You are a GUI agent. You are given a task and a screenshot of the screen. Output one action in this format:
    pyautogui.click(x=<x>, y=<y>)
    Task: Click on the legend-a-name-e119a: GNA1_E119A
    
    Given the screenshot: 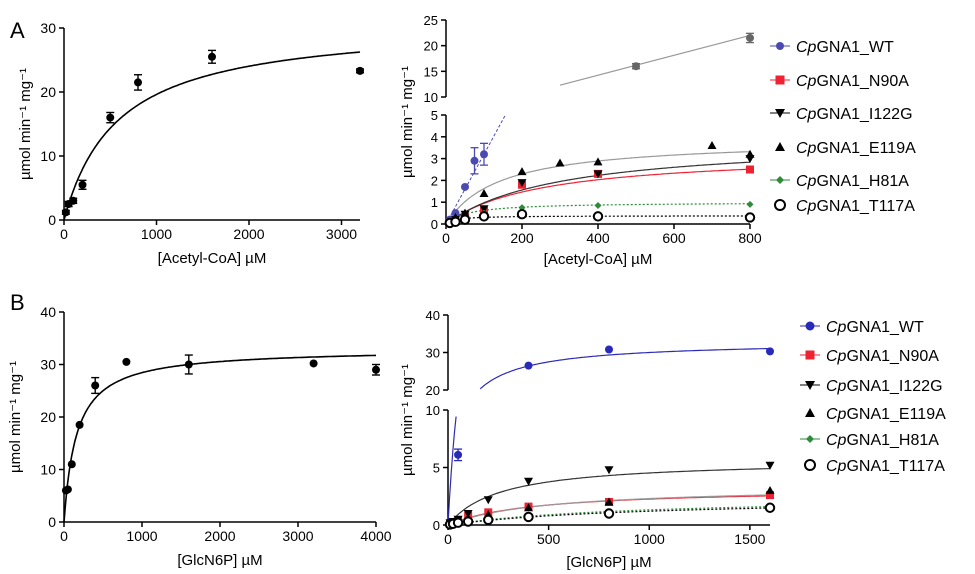 What is the action you would take?
    pyautogui.click(x=866, y=148)
    